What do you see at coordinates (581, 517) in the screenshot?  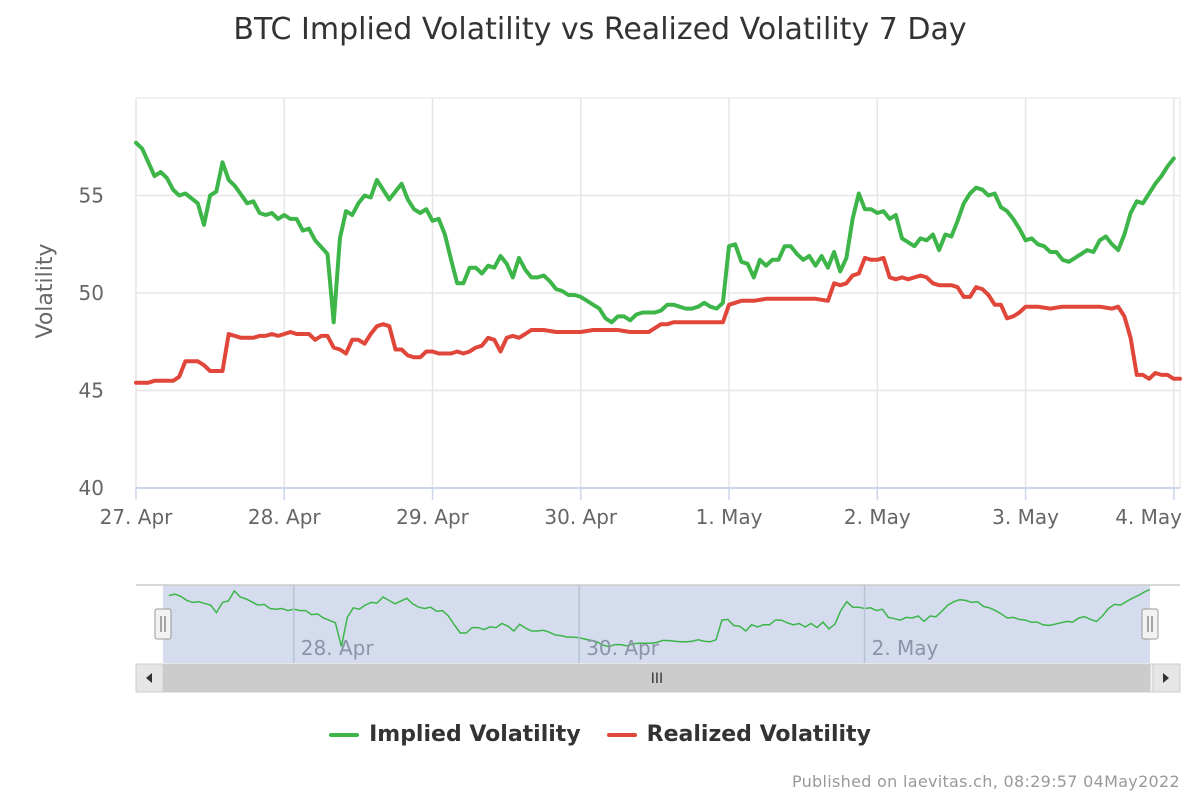 I see `x-tick-label: 30. Apr` at bounding box center [581, 517].